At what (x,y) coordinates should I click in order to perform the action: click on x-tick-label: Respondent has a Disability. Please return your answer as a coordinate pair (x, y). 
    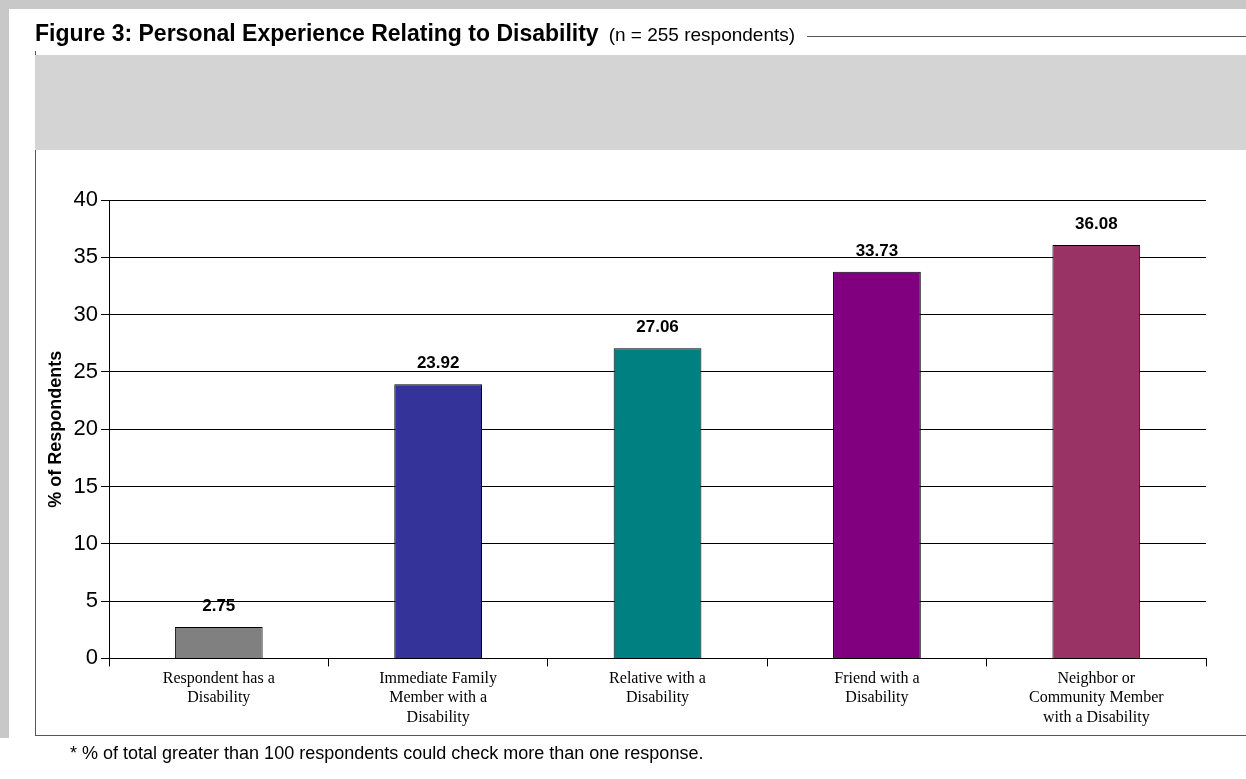
    Looking at the image, I should click on (218, 688).